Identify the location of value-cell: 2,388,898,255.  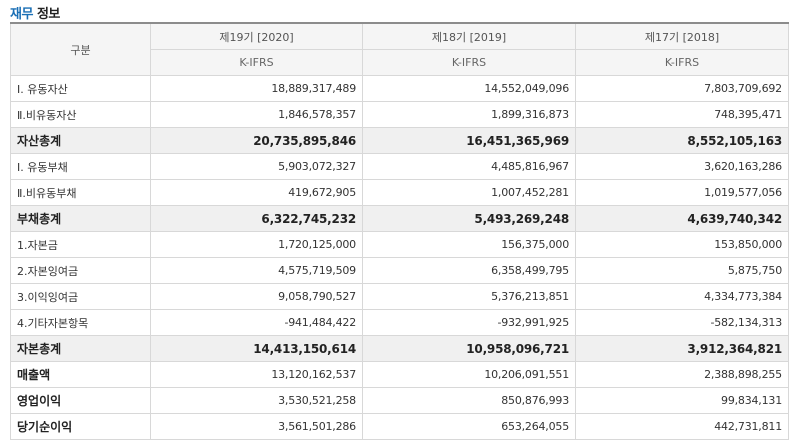
(682, 374).